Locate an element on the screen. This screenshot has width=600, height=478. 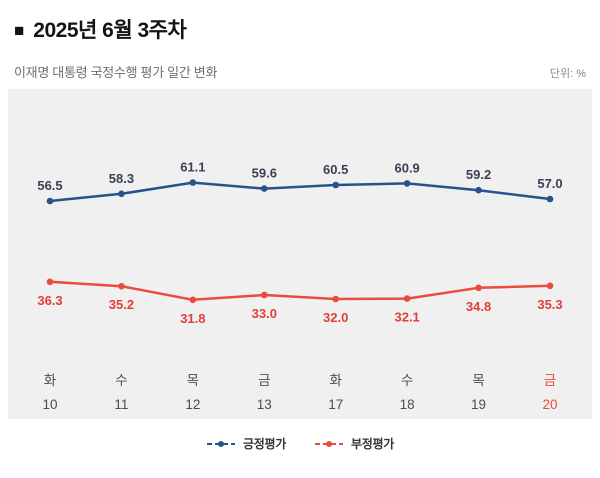
data-label: 35.3 is located at coordinates (549, 304).